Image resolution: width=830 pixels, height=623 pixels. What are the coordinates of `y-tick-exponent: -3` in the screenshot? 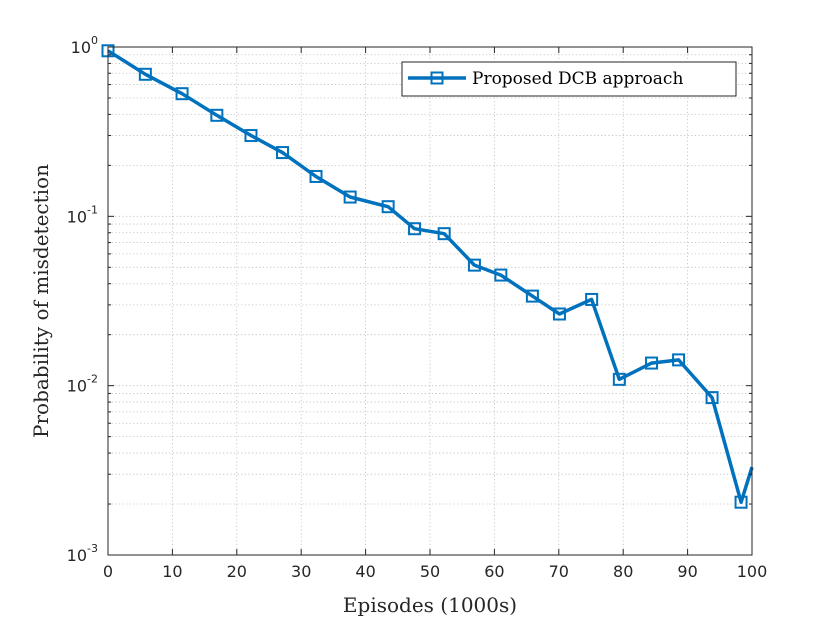 It's located at (92, 548).